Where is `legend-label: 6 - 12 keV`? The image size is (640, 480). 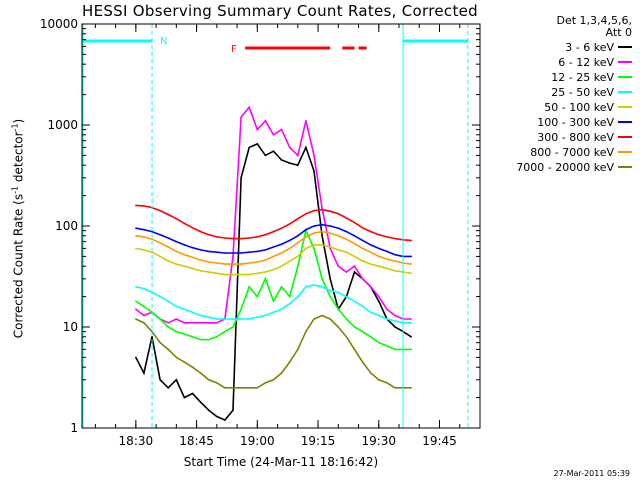
legend-label: 6 - 12 keV is located at coordinates (586, 62).